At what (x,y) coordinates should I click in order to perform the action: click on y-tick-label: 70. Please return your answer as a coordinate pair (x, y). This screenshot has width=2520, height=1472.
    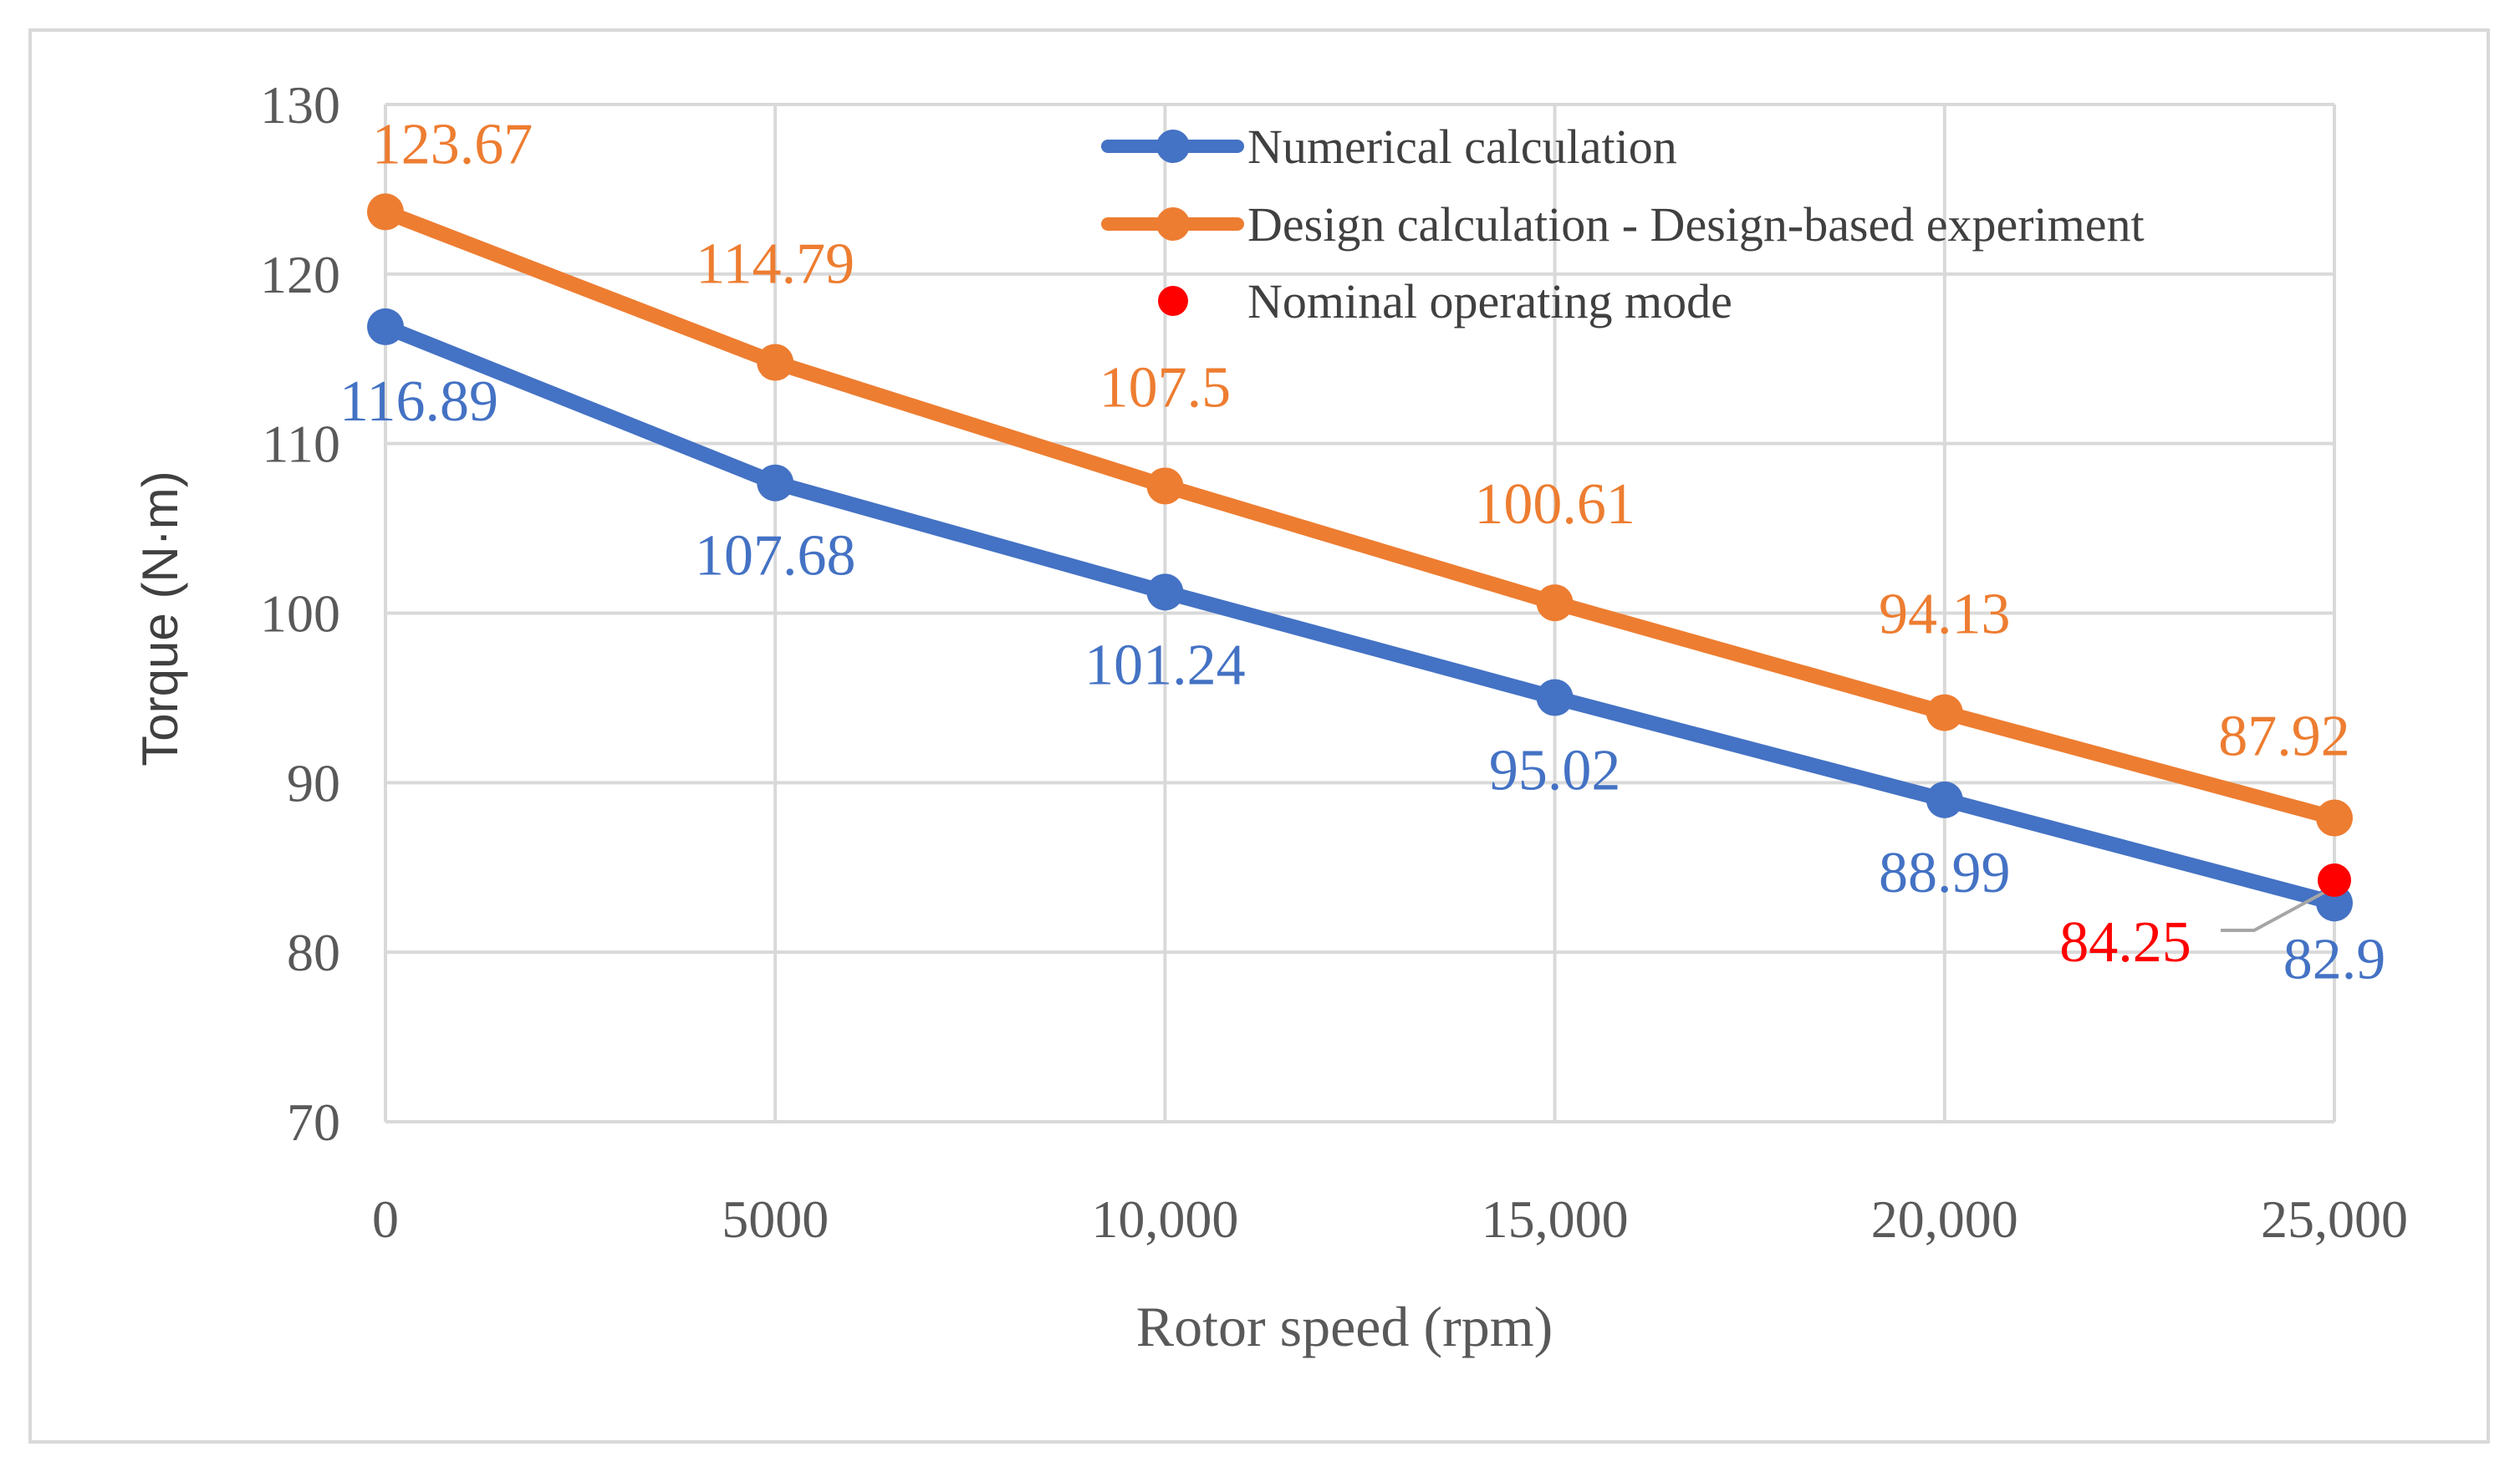
    Looking at the image, I should click on (313, 1122).